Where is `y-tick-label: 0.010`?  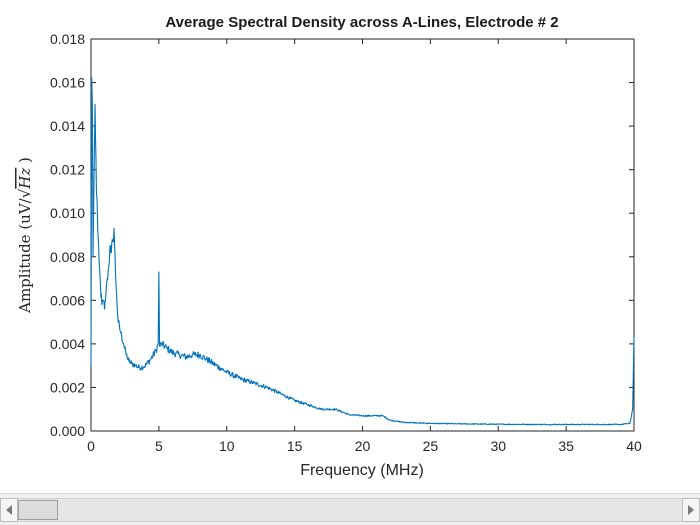
y-tick-label: 0.010 is located at coordinates (67, 213).